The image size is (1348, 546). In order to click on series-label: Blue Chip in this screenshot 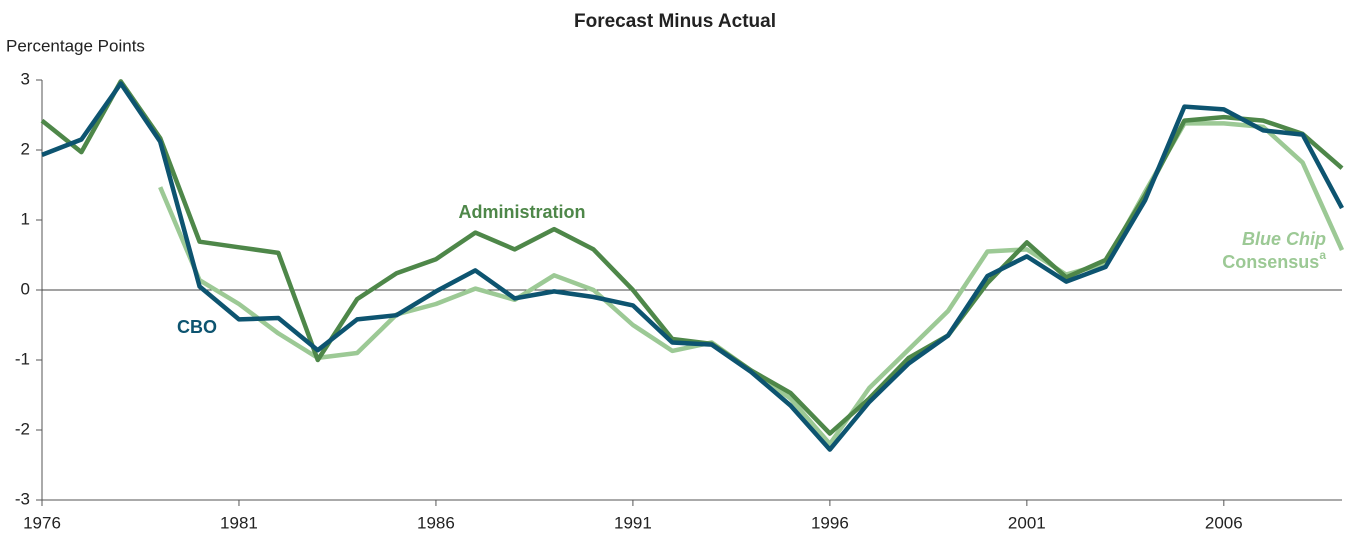, I will do `click(1284, 239)`.